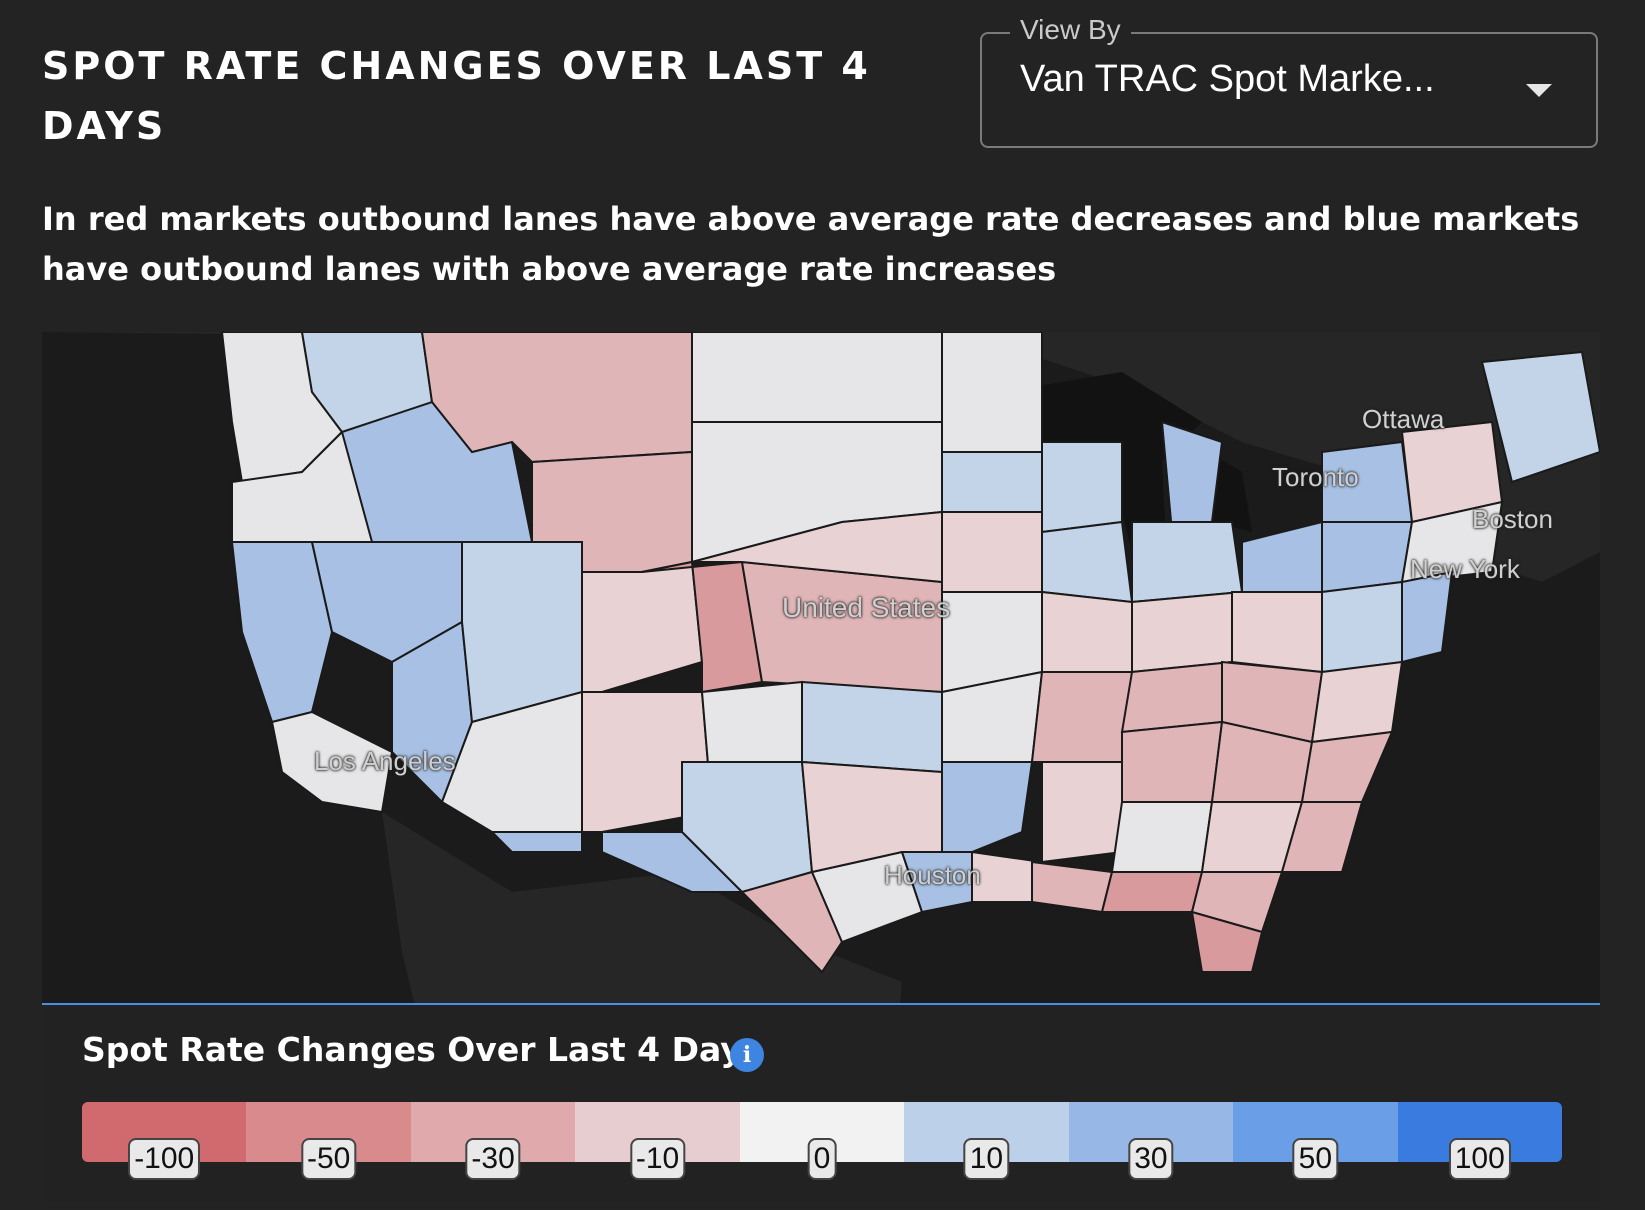 Image resolution: width=1645 pixels, height=1210 pixels. What do you see at coordinates (1403, 419) in the screenshot?
I see `map-label-ottawa: Ottawa` at bounding box center [1403, 419].